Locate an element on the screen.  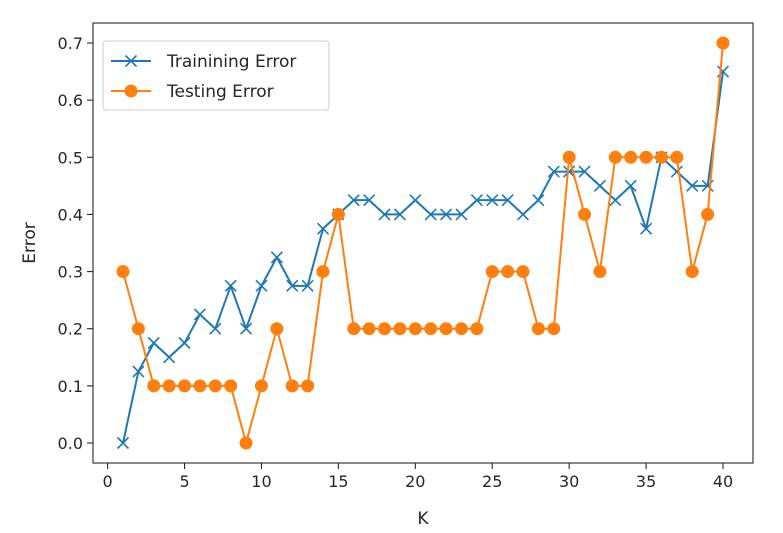
y-tick-label: 0.7 is located at coordinates (70, 43).